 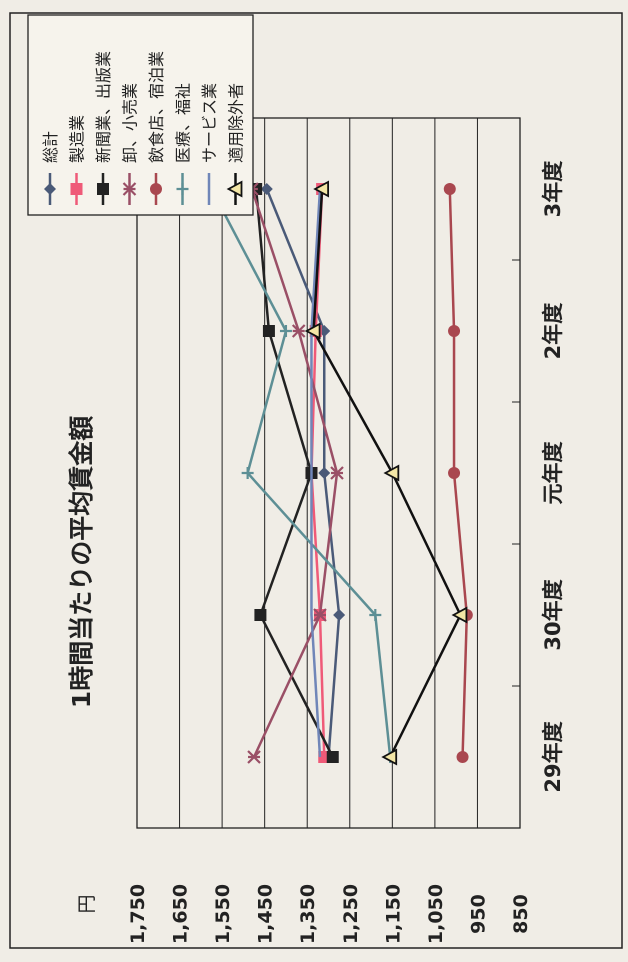 I want to click on legend-label: 卸、小売業, so click(x=130, y=123).